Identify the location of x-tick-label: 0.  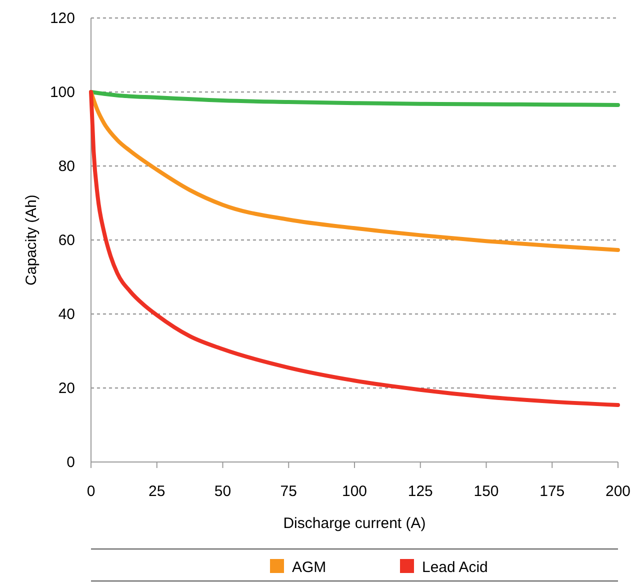
(91, 491).